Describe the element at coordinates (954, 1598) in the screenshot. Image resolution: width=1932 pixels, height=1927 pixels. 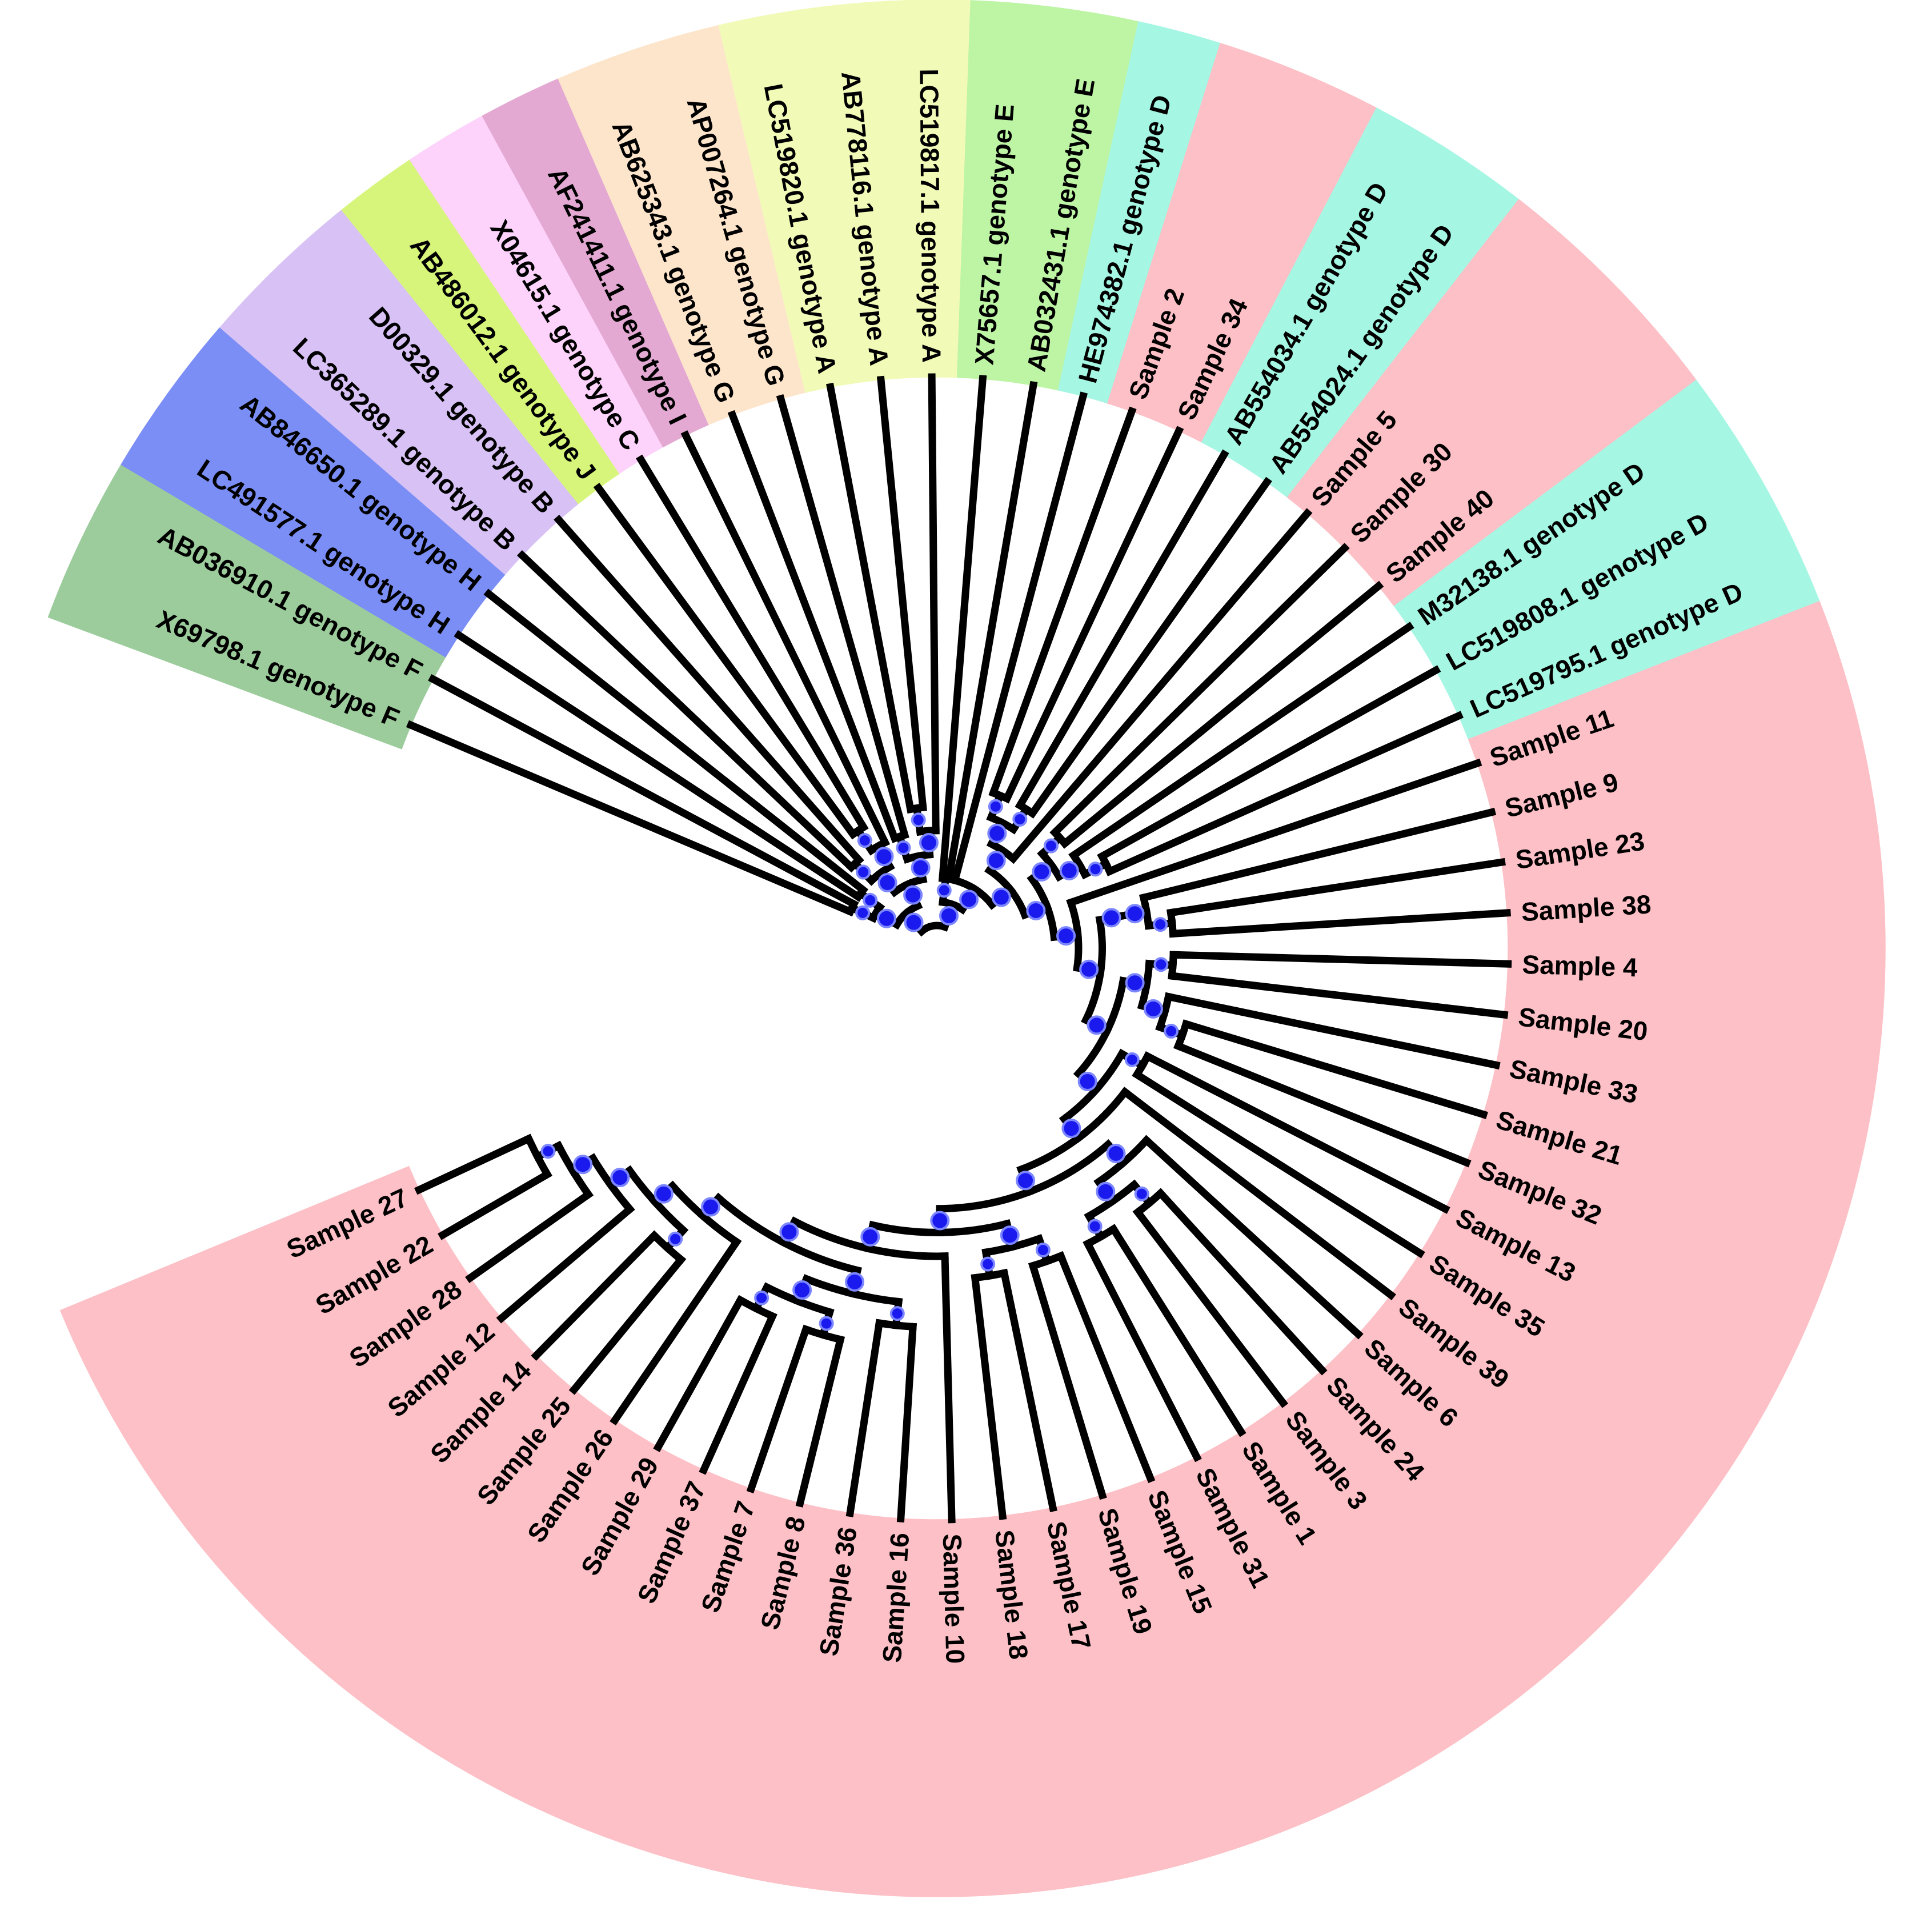
I see `leaf-label-sample-10: Sample 10` at that location.